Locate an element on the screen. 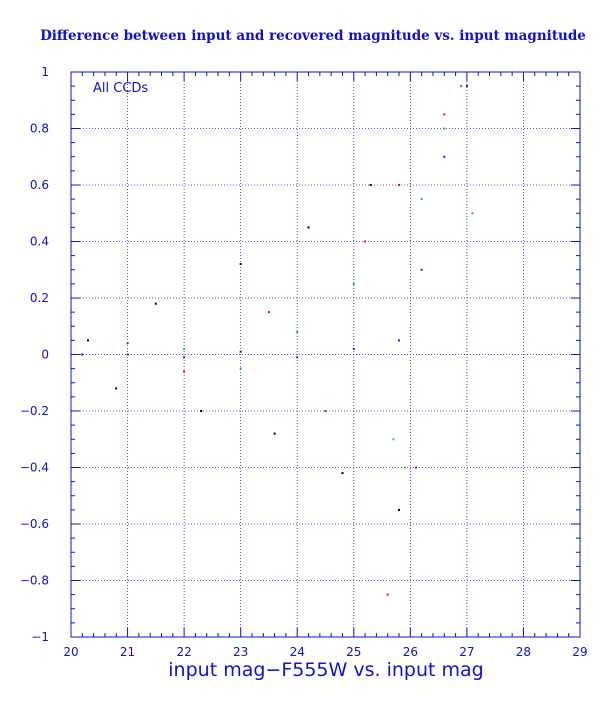 The height and width of the screenshot is (709, 612). x-tick-label: 20 is located at coordinates (70, 652).